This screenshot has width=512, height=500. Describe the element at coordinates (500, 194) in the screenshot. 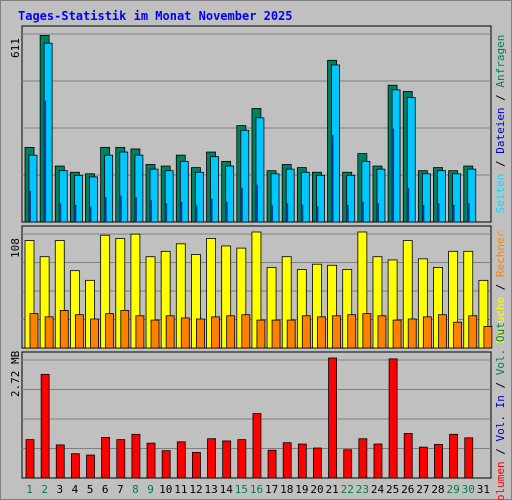

I see `legend-entry: Seiten` at that location.